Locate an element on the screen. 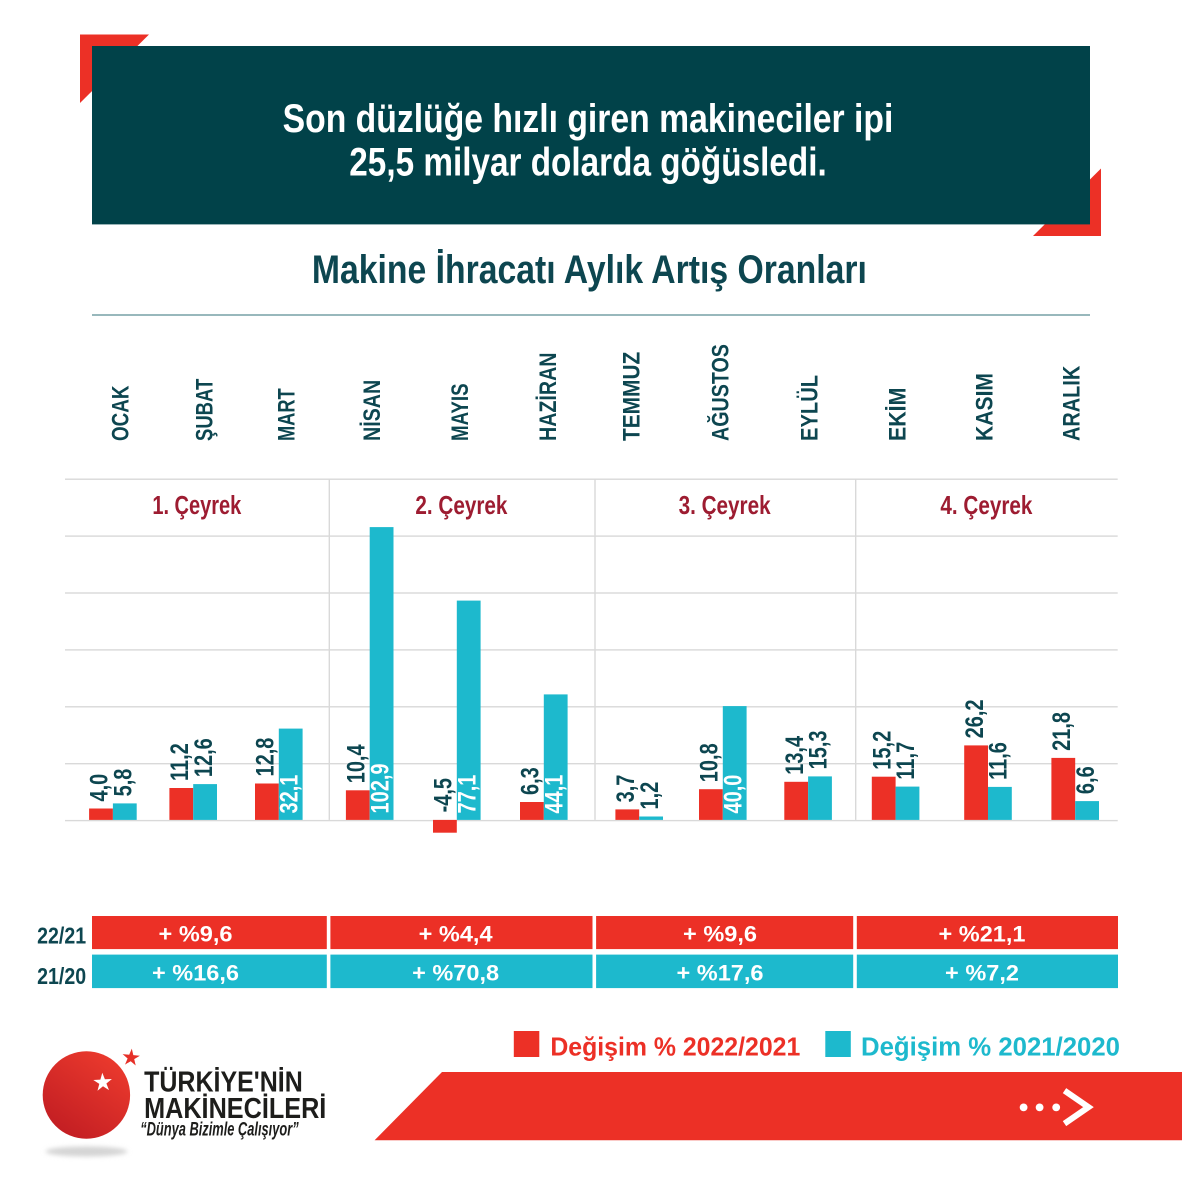 The image size is (1182, 1182). svg-text: ARALIK is located at coordinates (1071, 403).